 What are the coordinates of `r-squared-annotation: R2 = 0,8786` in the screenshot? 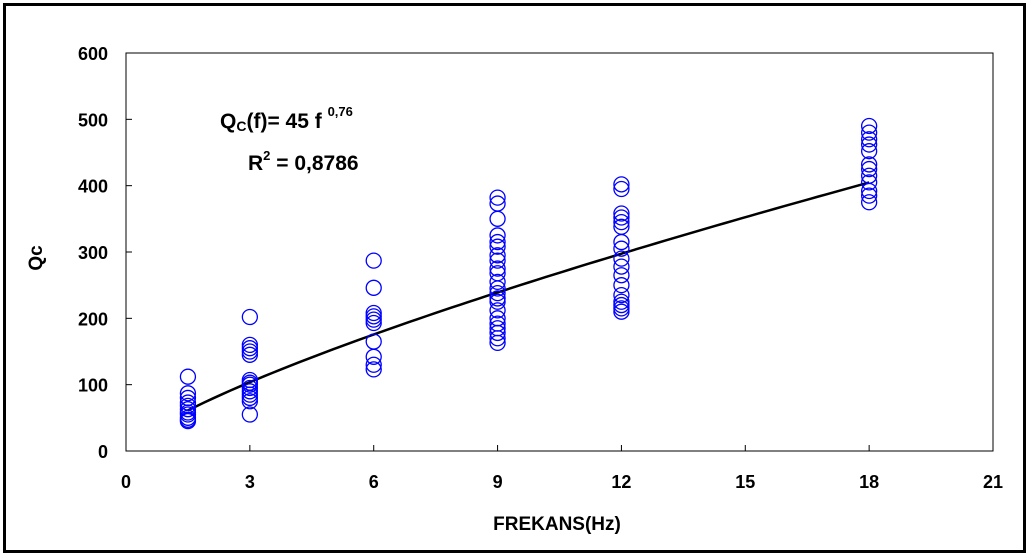 It's located at (303, 161).